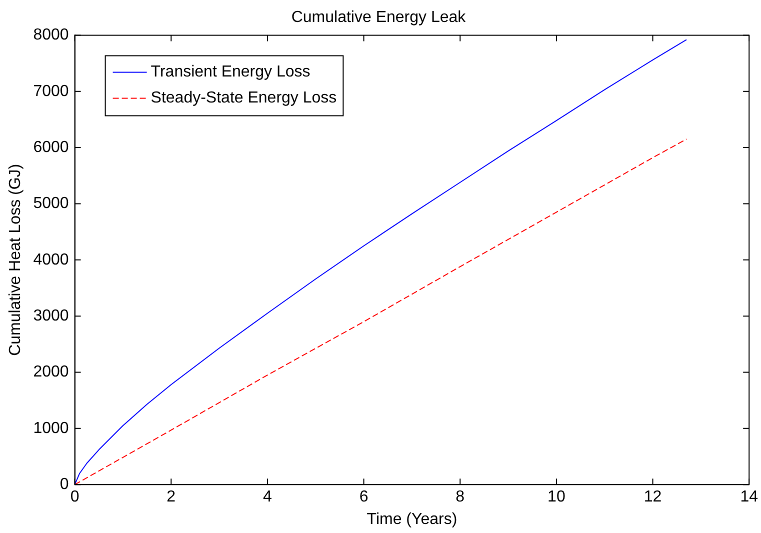 The image size is (761, 533). I want to click on x-tick-label: 6, so click(363, 497).